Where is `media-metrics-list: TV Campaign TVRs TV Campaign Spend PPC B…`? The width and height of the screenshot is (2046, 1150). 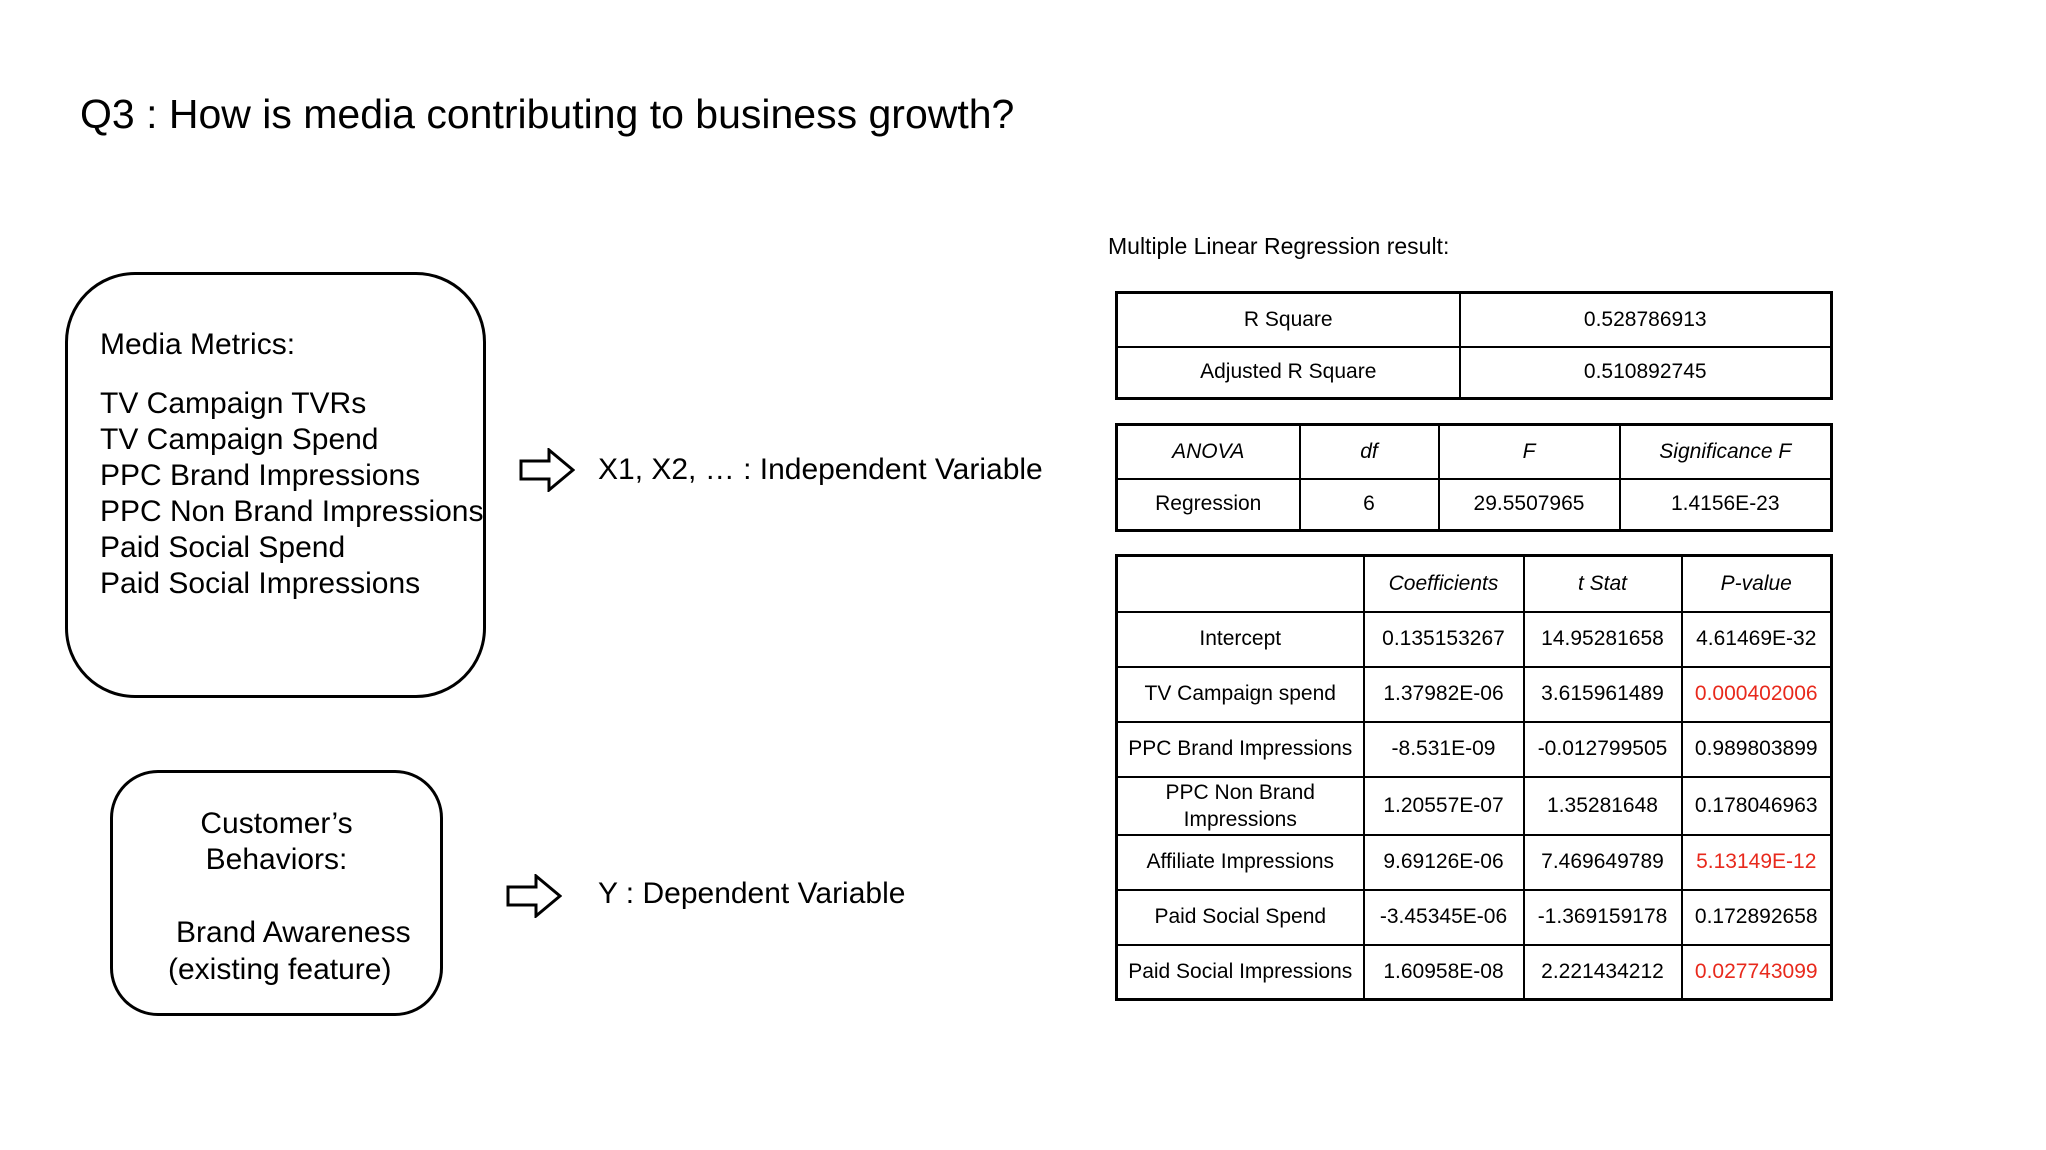 media-metrics-list: TV Campaign TVRs TV Campaign Spend PPC B… is located at coordinates (292, 494).